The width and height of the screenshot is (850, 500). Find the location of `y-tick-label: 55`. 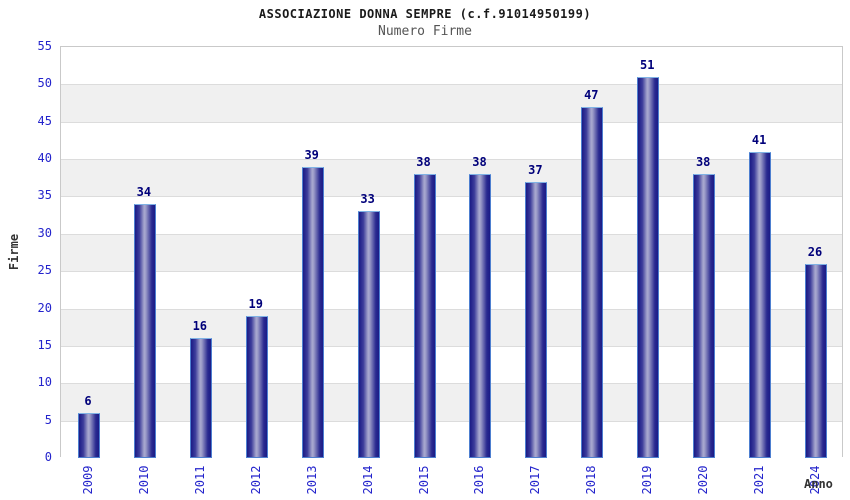

y-tick-label: 55 is located at coordinates (44, 46).